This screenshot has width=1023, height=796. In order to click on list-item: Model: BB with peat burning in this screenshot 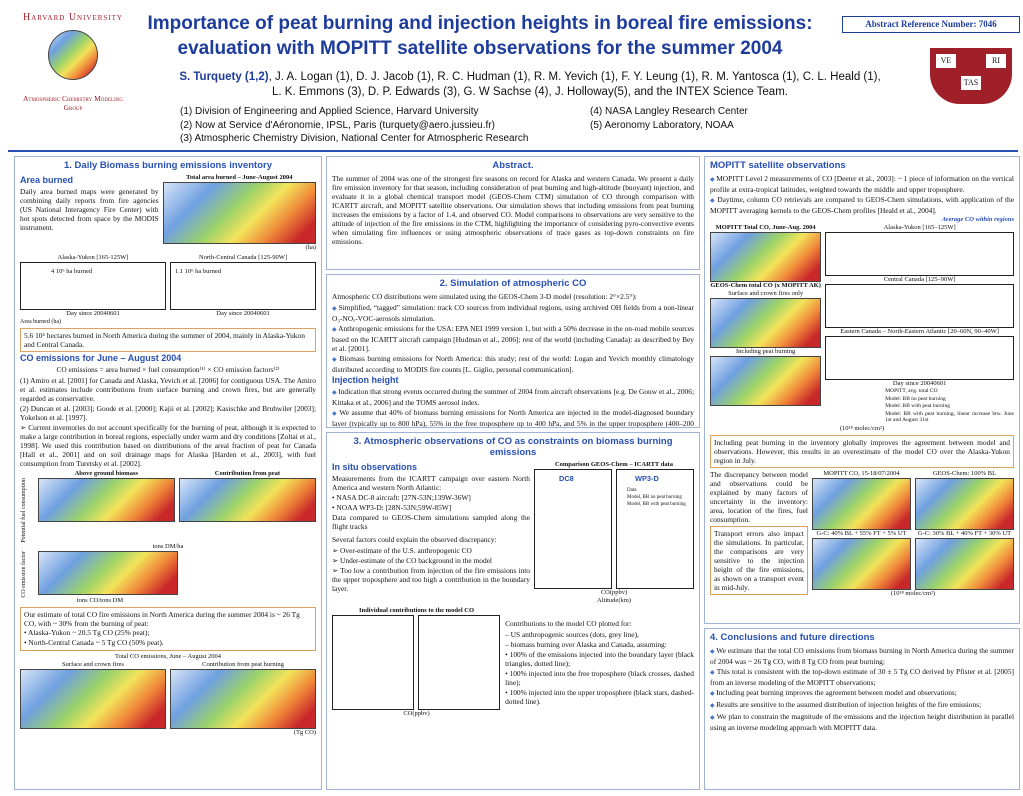, I will do `click(918, 406)`.